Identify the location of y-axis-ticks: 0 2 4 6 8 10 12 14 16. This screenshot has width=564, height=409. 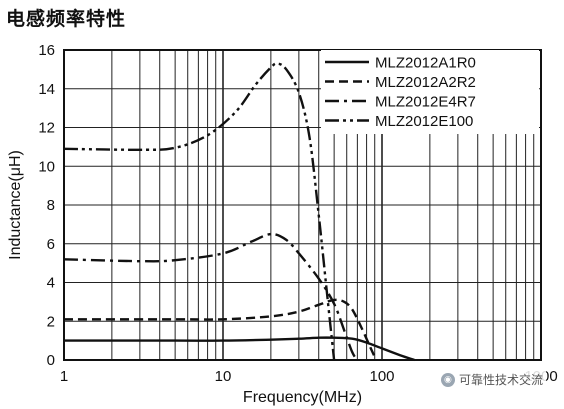
(46, 205).